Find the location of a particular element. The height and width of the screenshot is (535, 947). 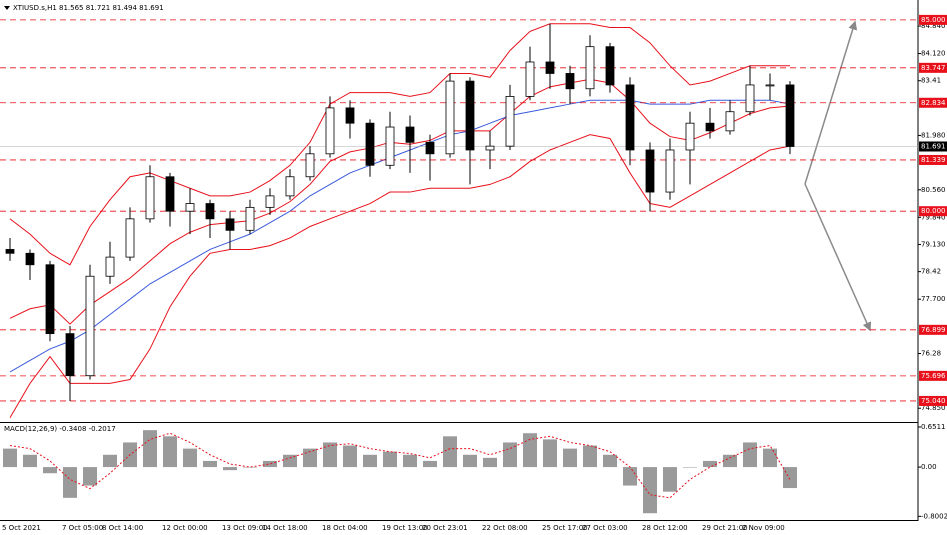

x-tick-label: 19 Oct 13:00 is located at coordinates (405, 528).